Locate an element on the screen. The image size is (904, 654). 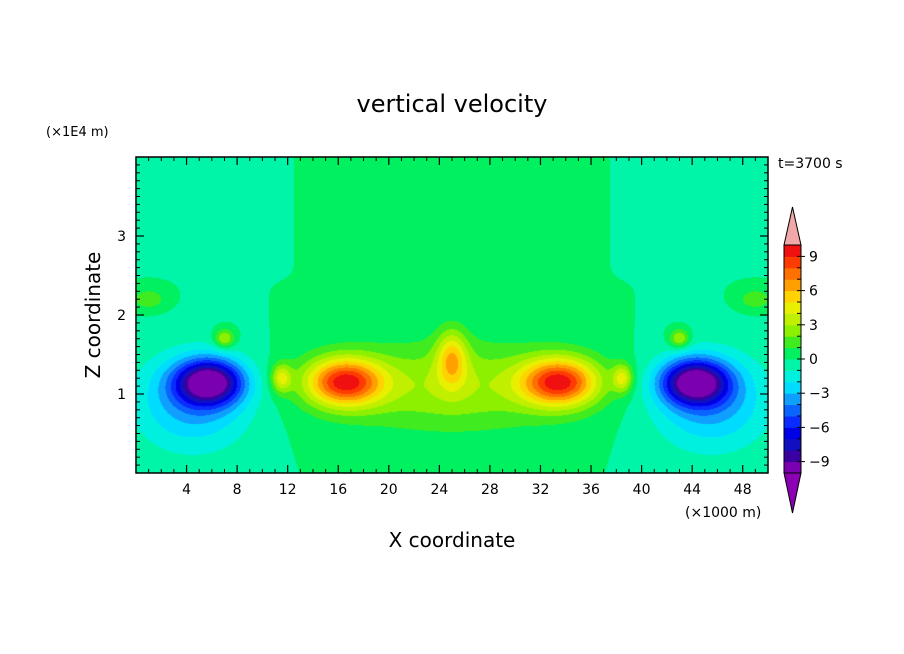
colorbar is located at coordinates (794, 360).